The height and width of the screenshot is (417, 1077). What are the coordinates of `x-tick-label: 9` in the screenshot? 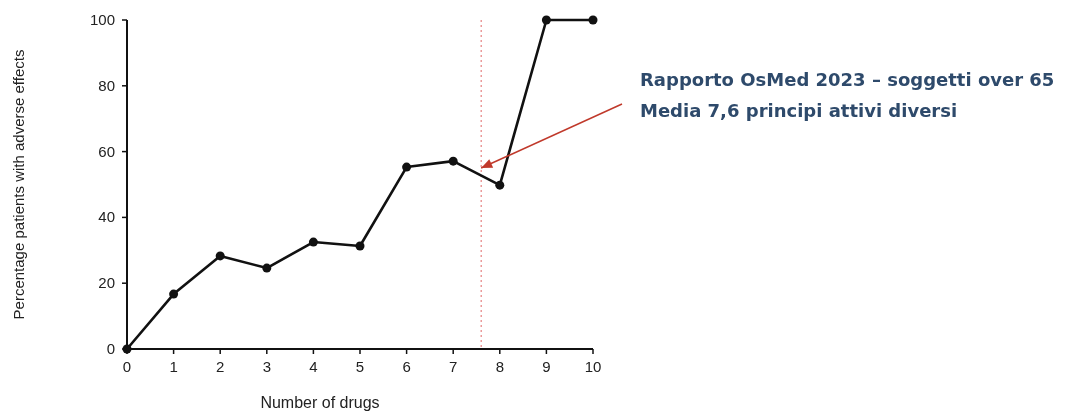 It's located at (546, 366).